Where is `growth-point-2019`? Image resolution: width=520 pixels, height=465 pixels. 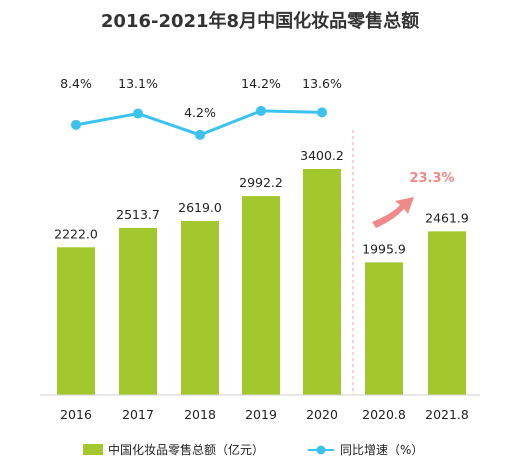
growth-point-2019 is located at coordinates (261, 110).